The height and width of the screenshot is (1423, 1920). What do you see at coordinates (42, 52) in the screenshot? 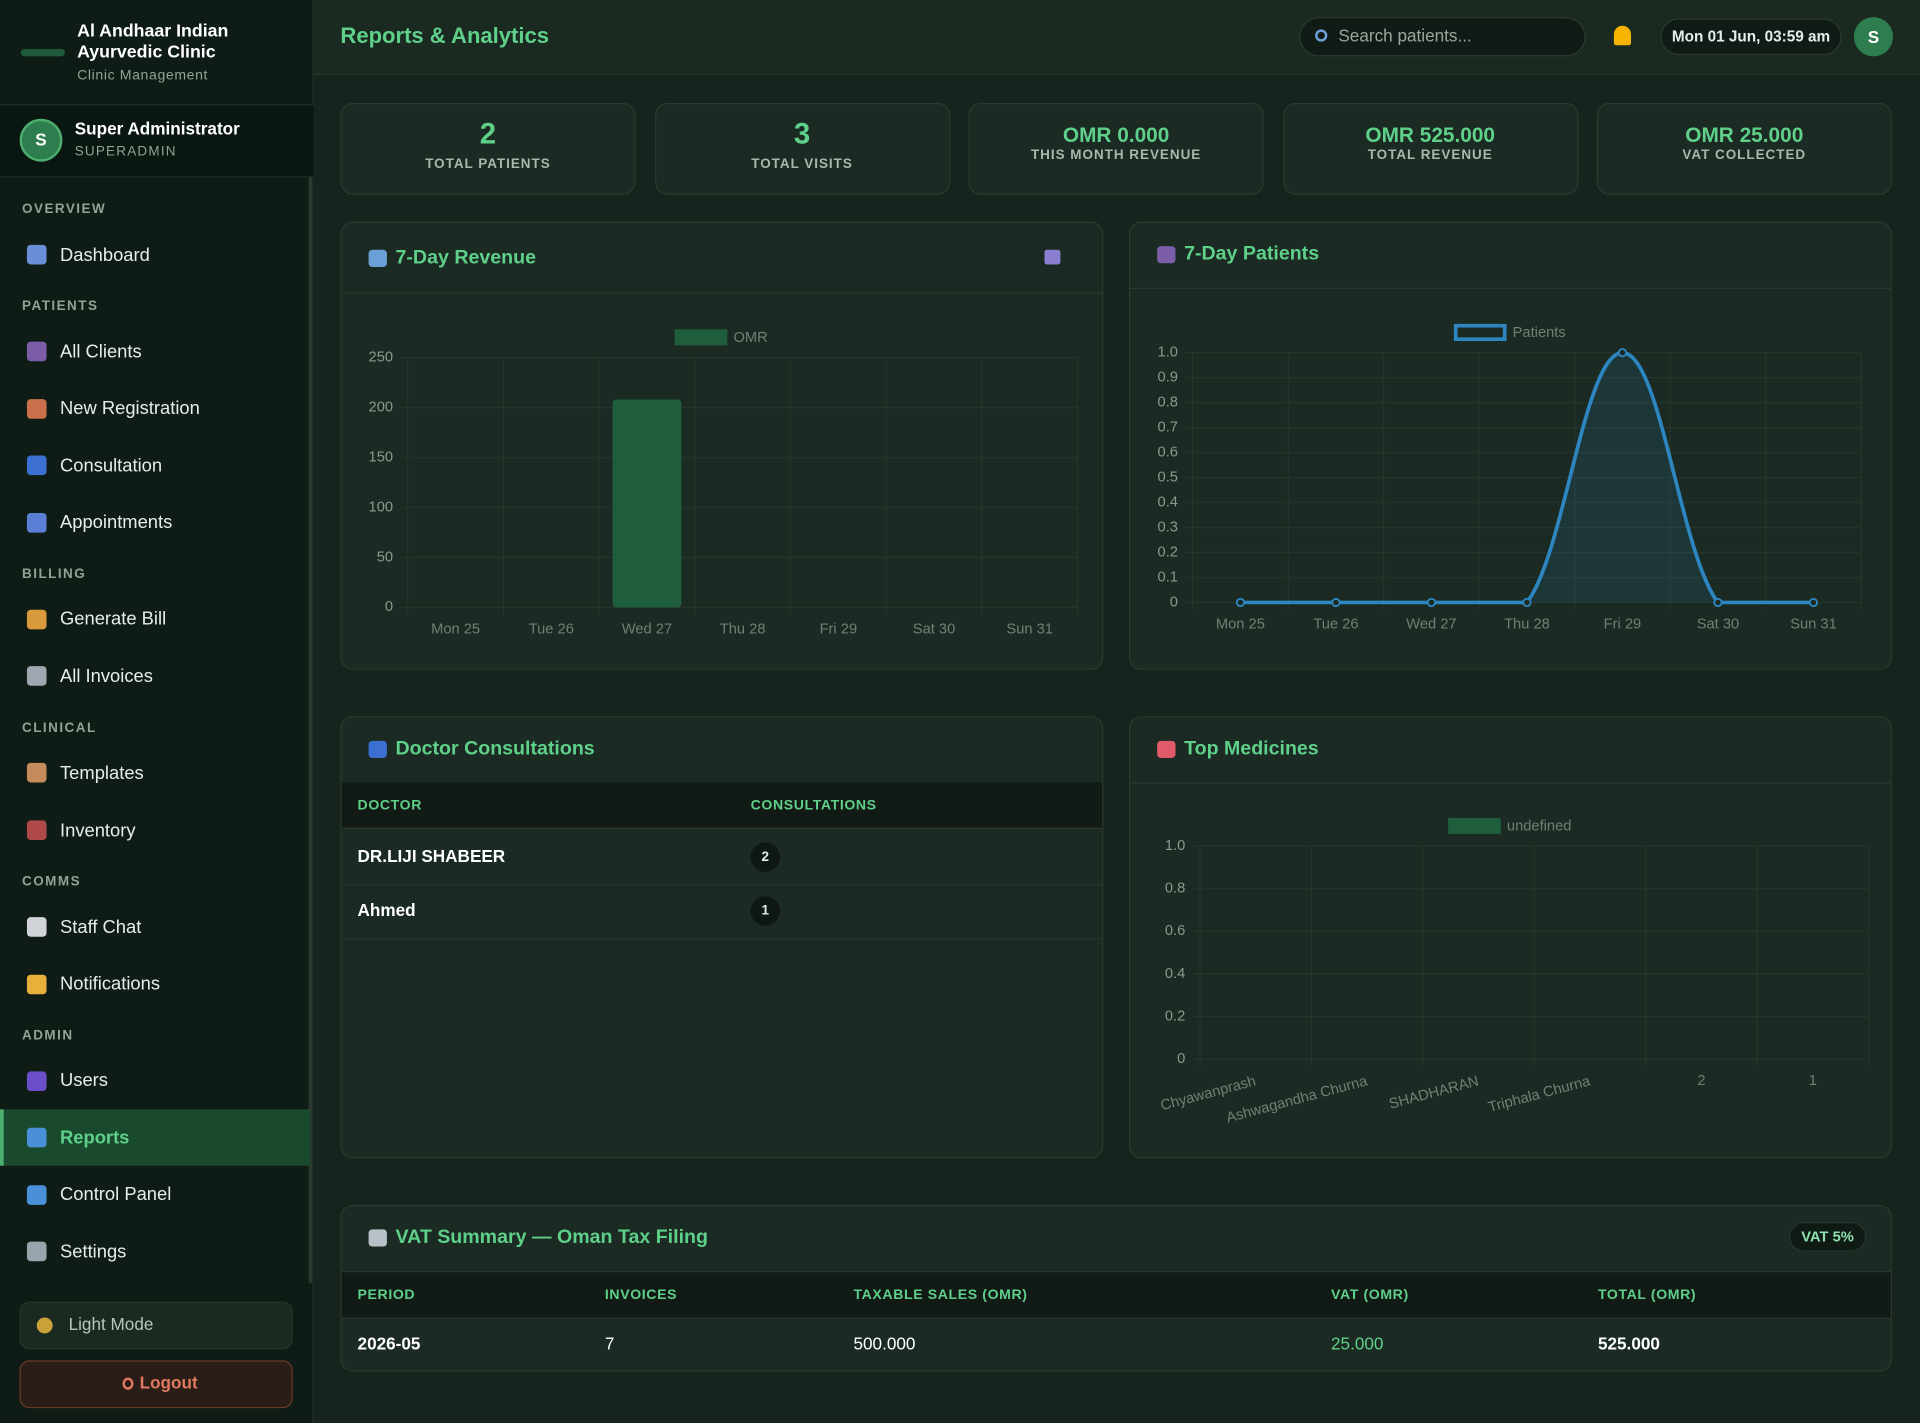
I see `brand-logo` at bounding box center [42, 52].